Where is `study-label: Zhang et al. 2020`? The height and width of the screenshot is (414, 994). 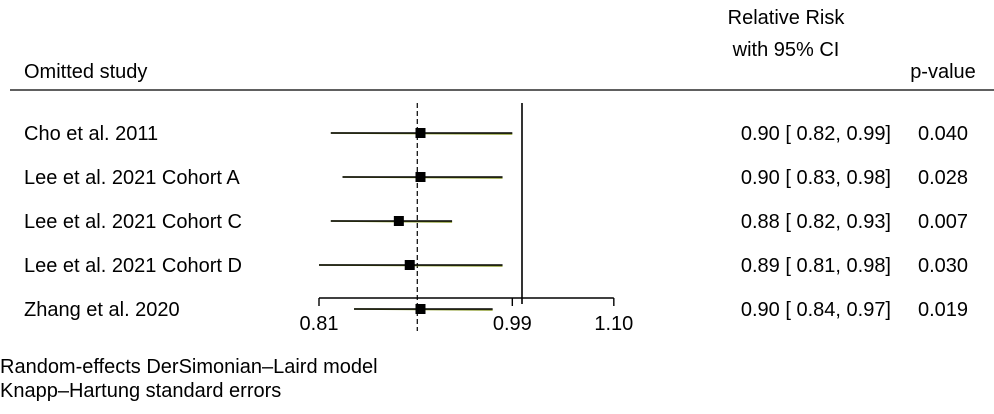
study-label: Zhang et al. 2020 is located at coordinates (102, 310).